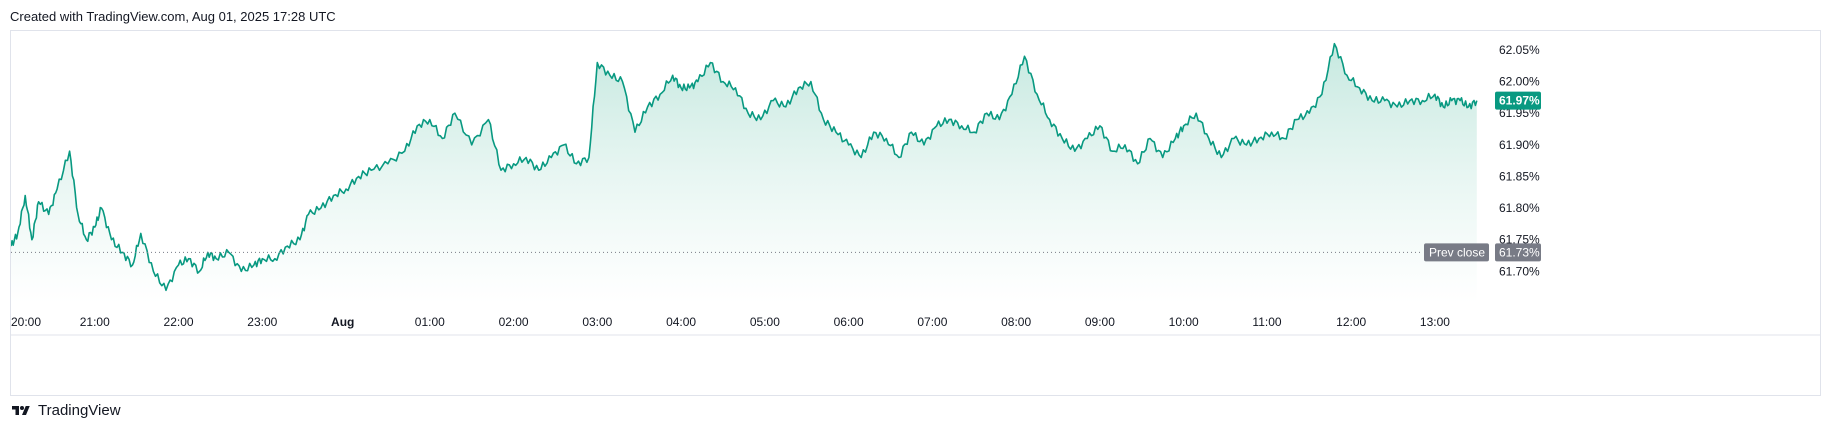  Describe the element at coordinates (1184, 322) in the screenshot. I see `x-tick-label: 10:00` at that location.